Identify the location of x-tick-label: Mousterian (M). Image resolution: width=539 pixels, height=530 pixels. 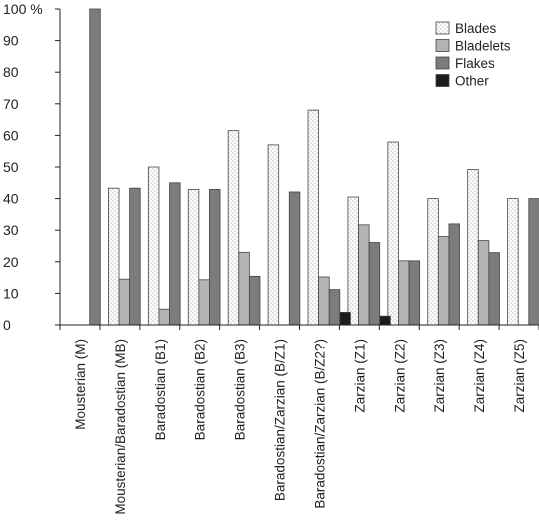
(80, 384).